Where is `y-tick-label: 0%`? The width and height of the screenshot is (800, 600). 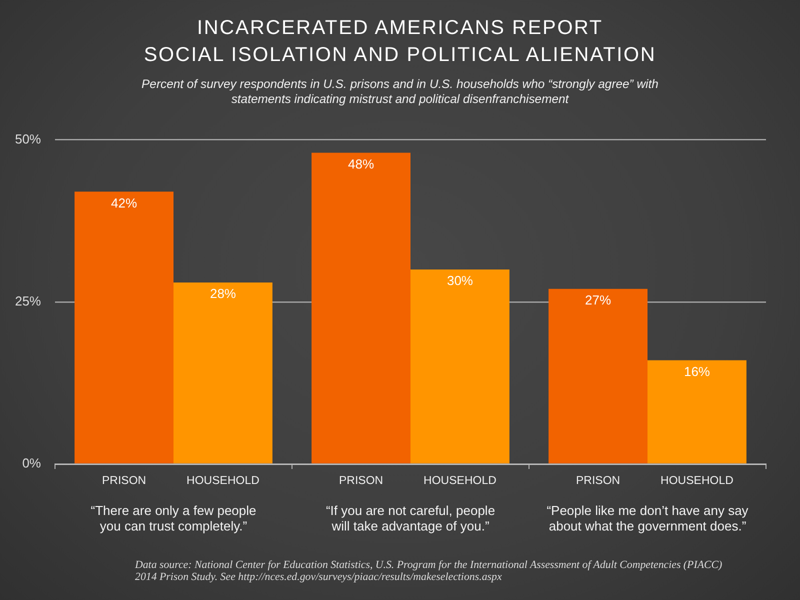 y-tick-label: 0% is located at coordinates (32, 463).